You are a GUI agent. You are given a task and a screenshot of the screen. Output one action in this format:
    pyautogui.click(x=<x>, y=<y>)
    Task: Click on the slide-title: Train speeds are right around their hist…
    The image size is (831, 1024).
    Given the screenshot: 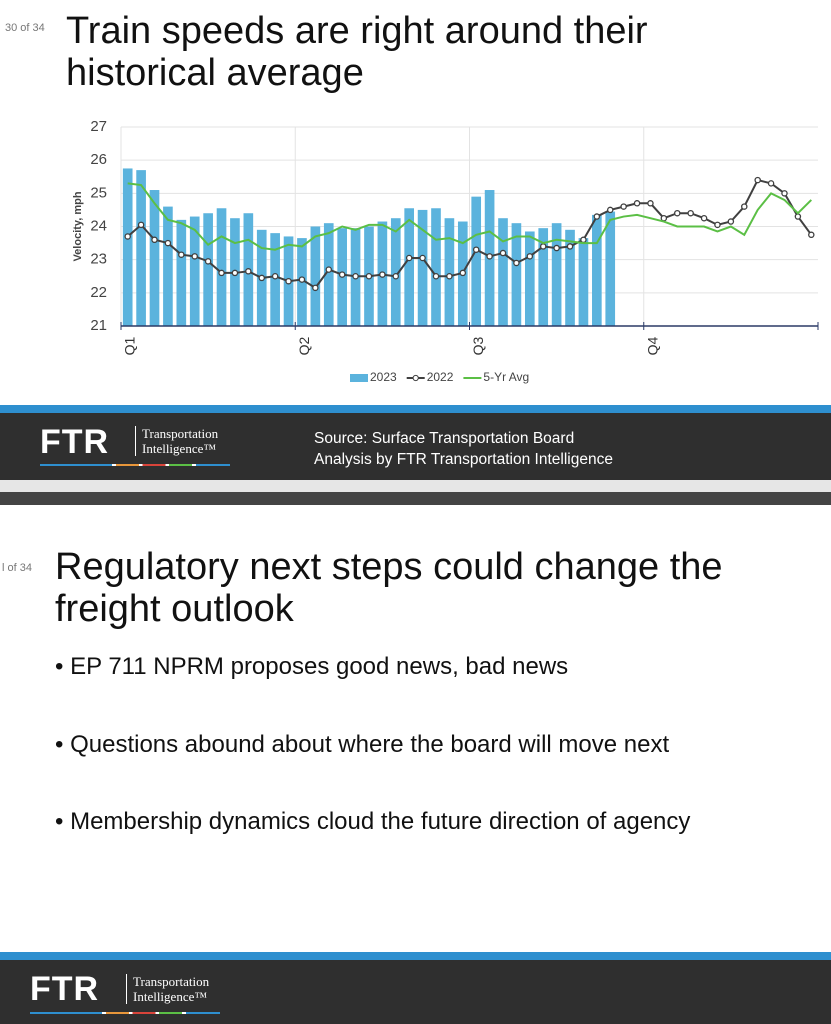 What is the action you would take?
    pyautogui.click(x=357, y=52)
    